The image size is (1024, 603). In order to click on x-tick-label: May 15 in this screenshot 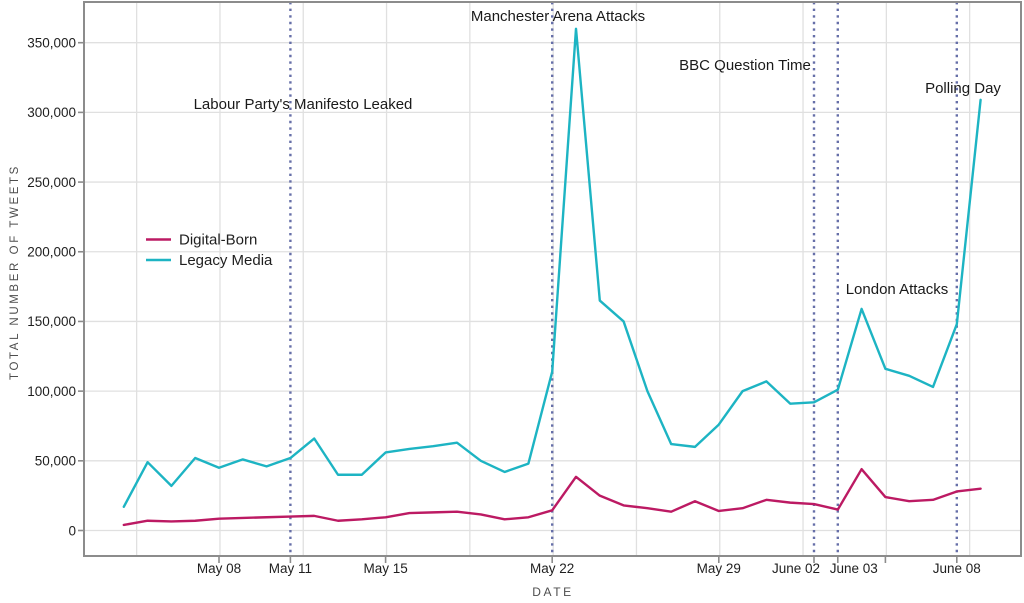, I will do `click(385, 568)`.